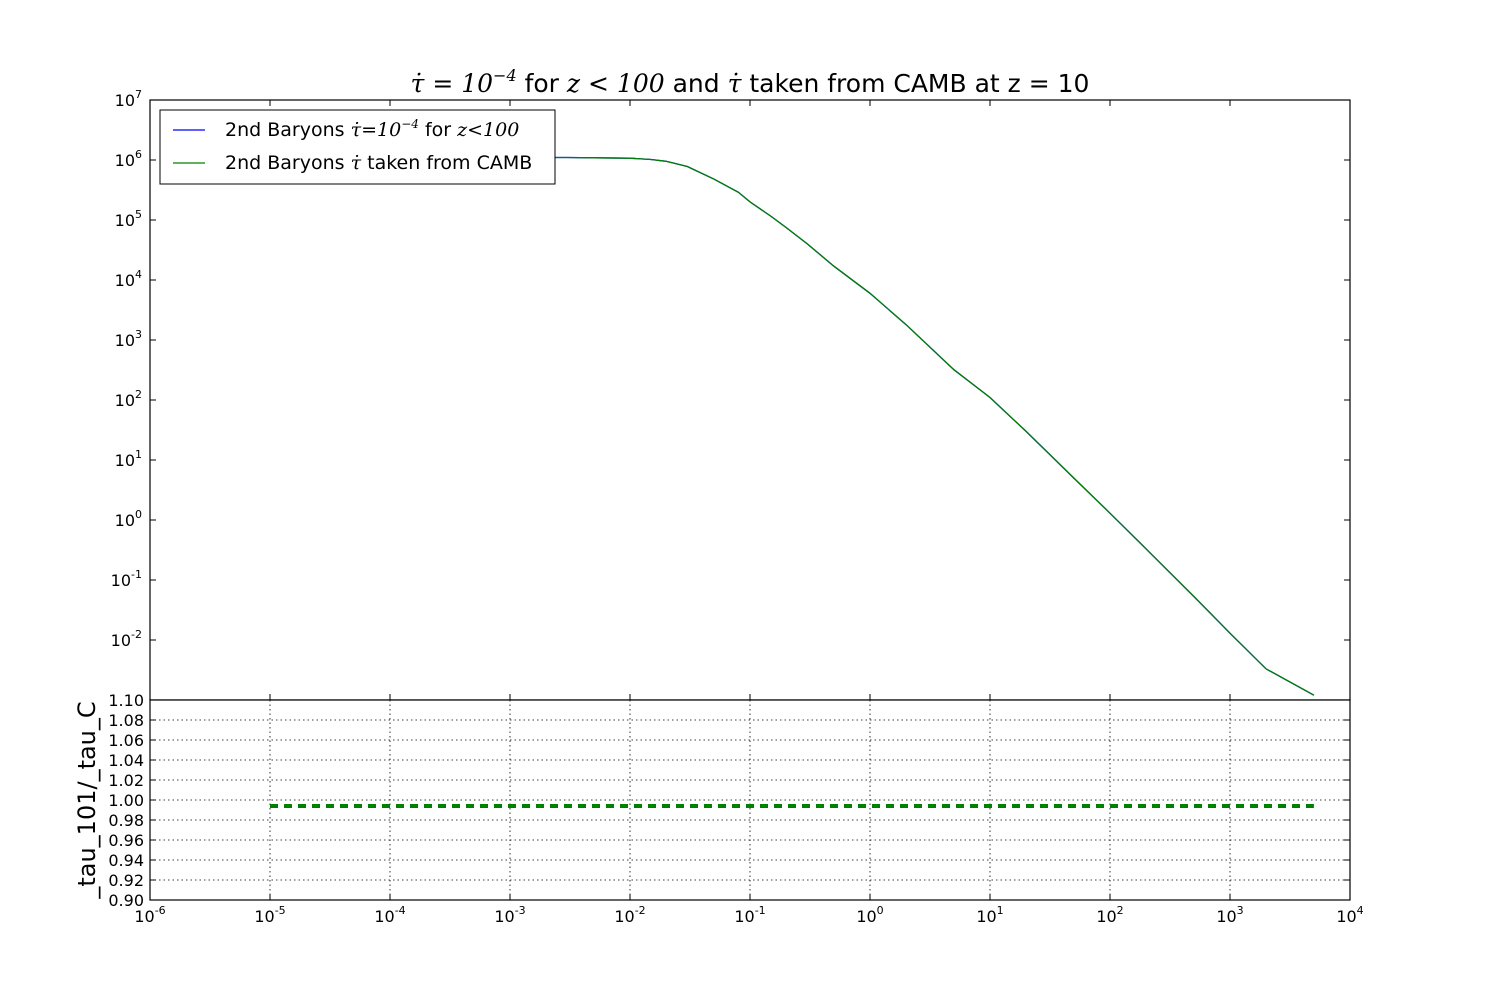 The width and height of the screenshot is (1500, 1000). I want to click on top-y-tick-label: 10⁷, so click(128, 99).